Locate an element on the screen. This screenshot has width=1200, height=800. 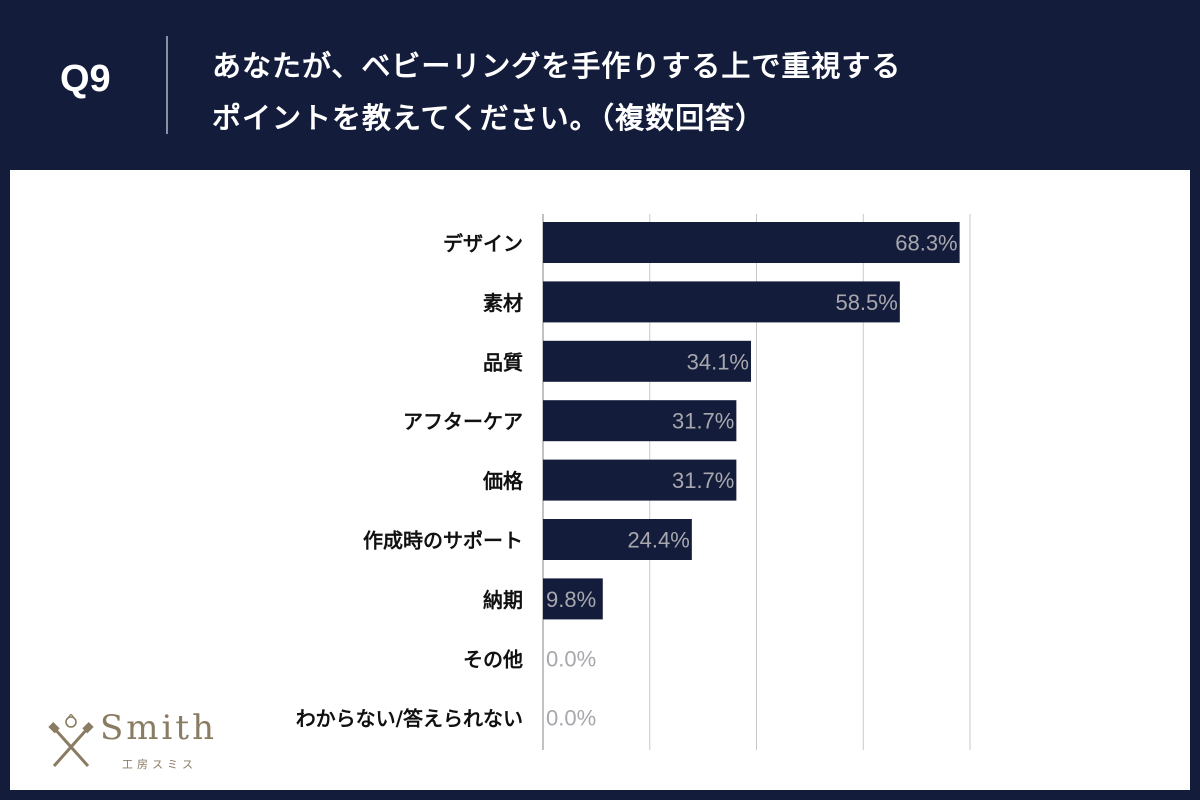
brand-subtitle: 工房スミス is located at coordinates (159, 764).